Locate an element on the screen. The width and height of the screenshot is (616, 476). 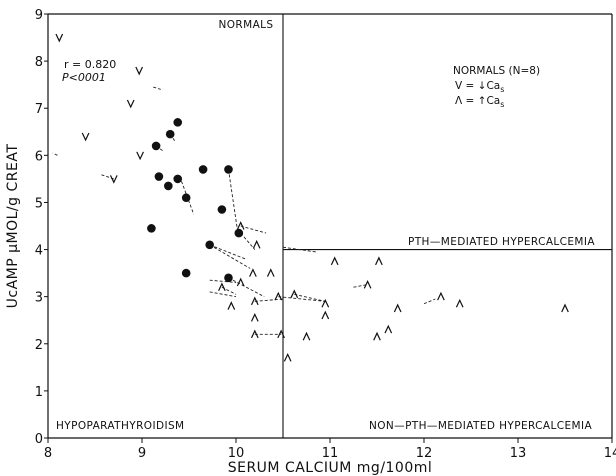
x-tick-label: 14 is located at coordinates (610, 453).